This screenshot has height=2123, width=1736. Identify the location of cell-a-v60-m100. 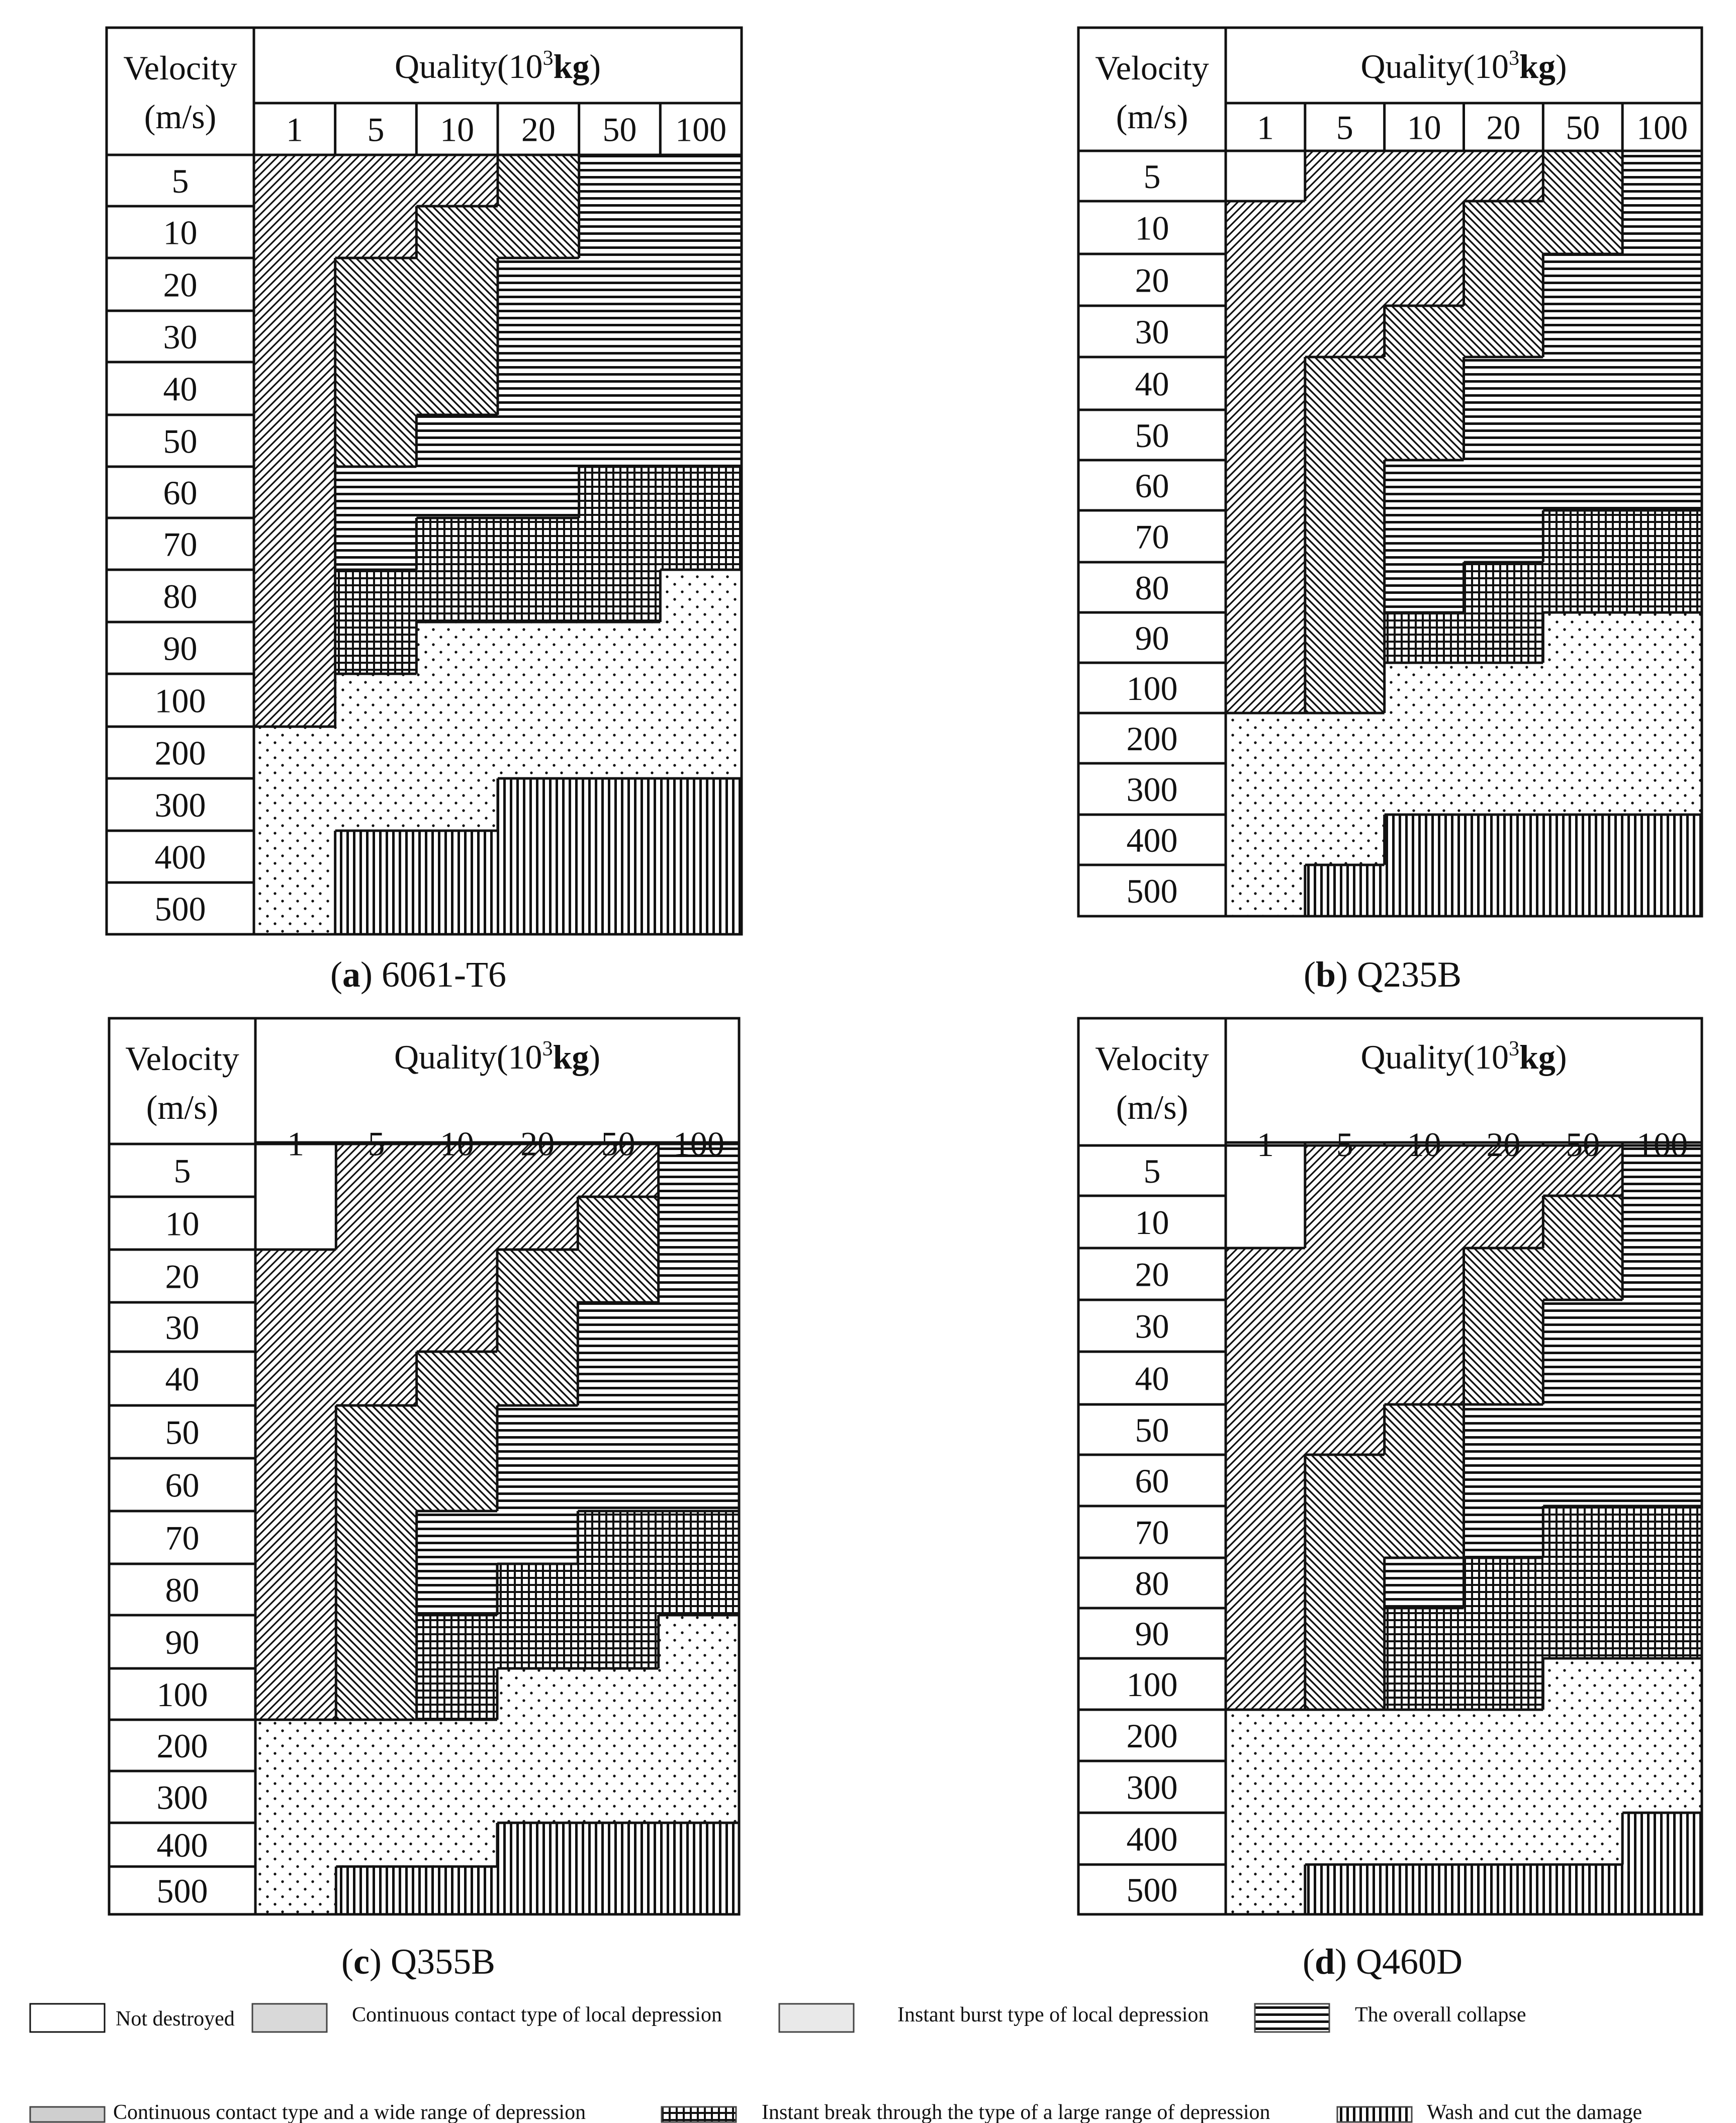
(701, 492).